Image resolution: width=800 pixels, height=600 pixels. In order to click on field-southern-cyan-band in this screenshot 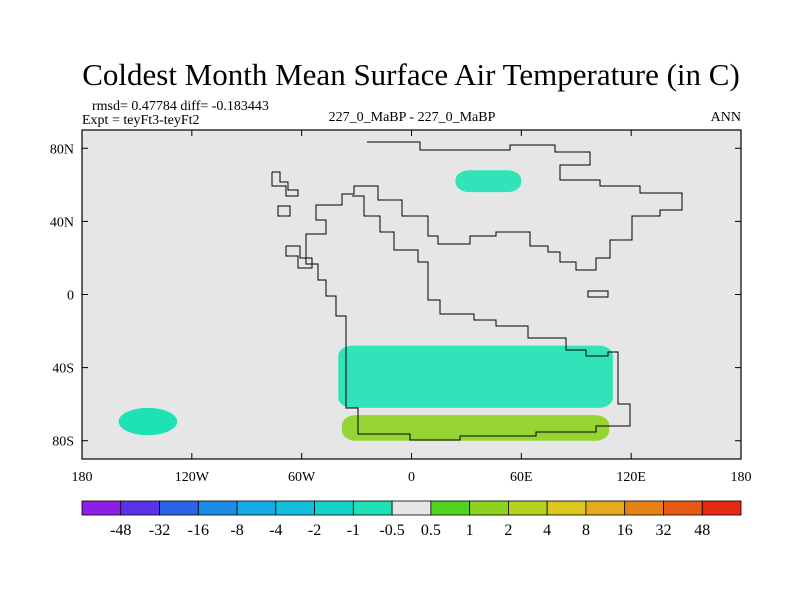, I will do `click(475, 376)`.